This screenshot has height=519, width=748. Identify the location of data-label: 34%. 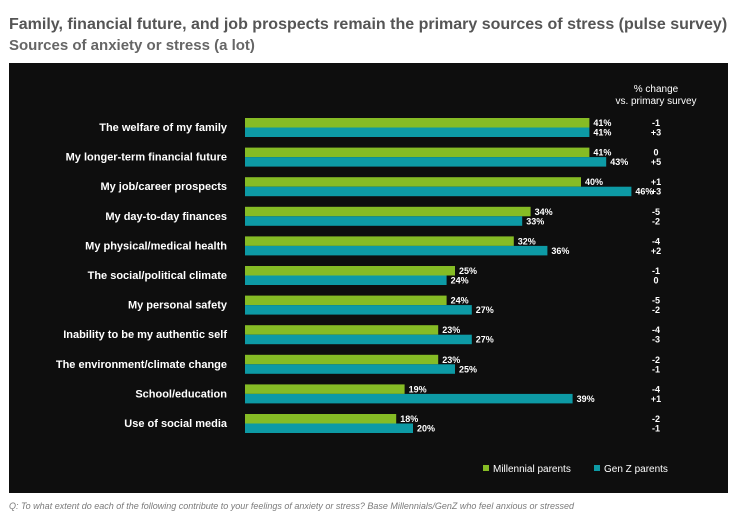
(544, 212).